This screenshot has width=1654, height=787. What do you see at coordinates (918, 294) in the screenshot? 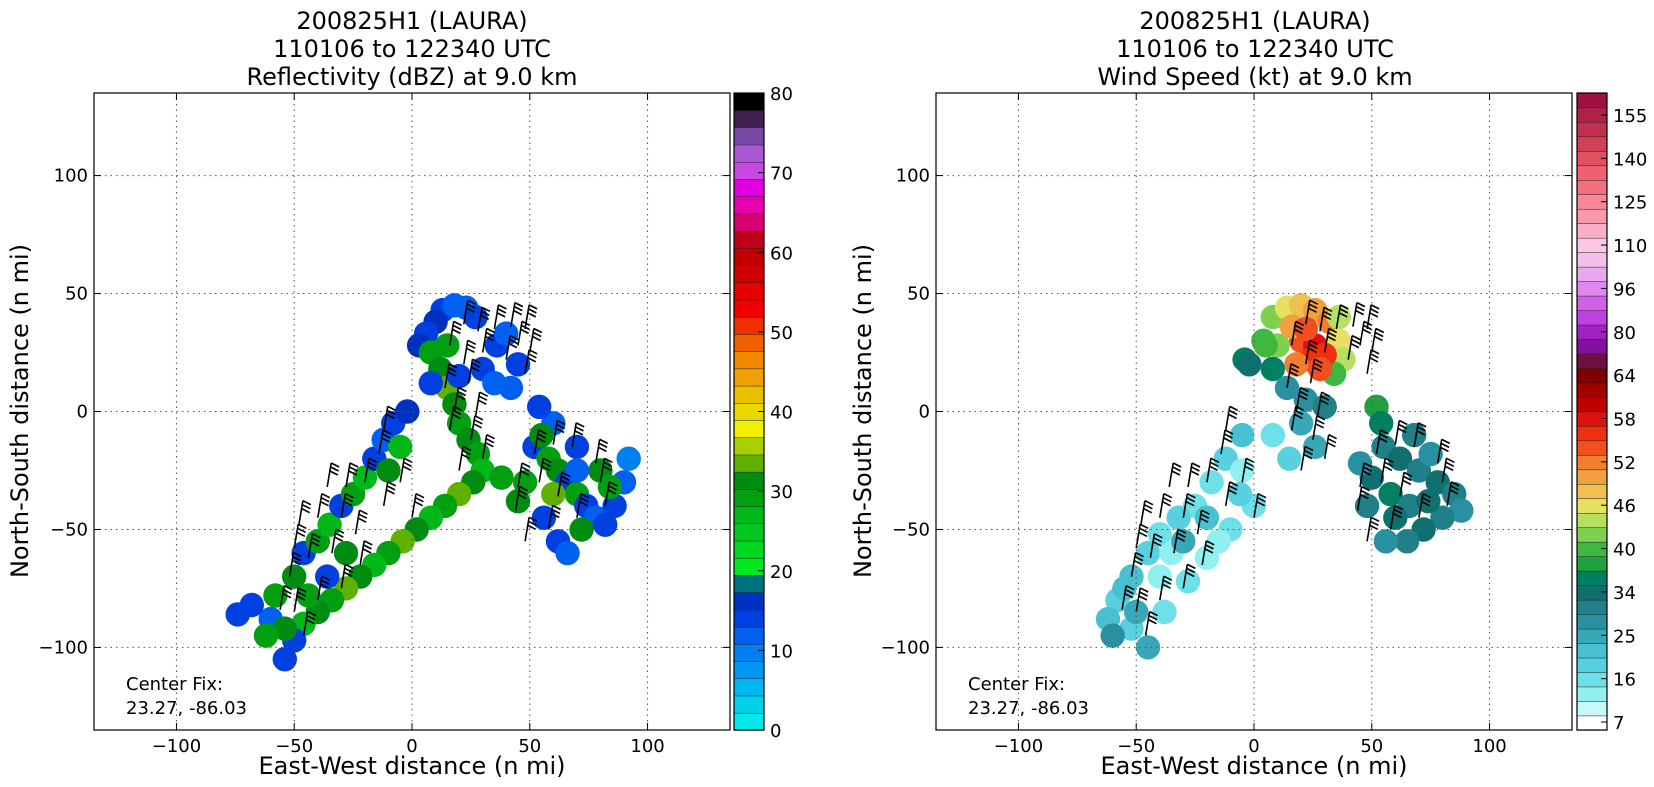
I see `y-tick-label: 50` at bounding box center [918, 294].